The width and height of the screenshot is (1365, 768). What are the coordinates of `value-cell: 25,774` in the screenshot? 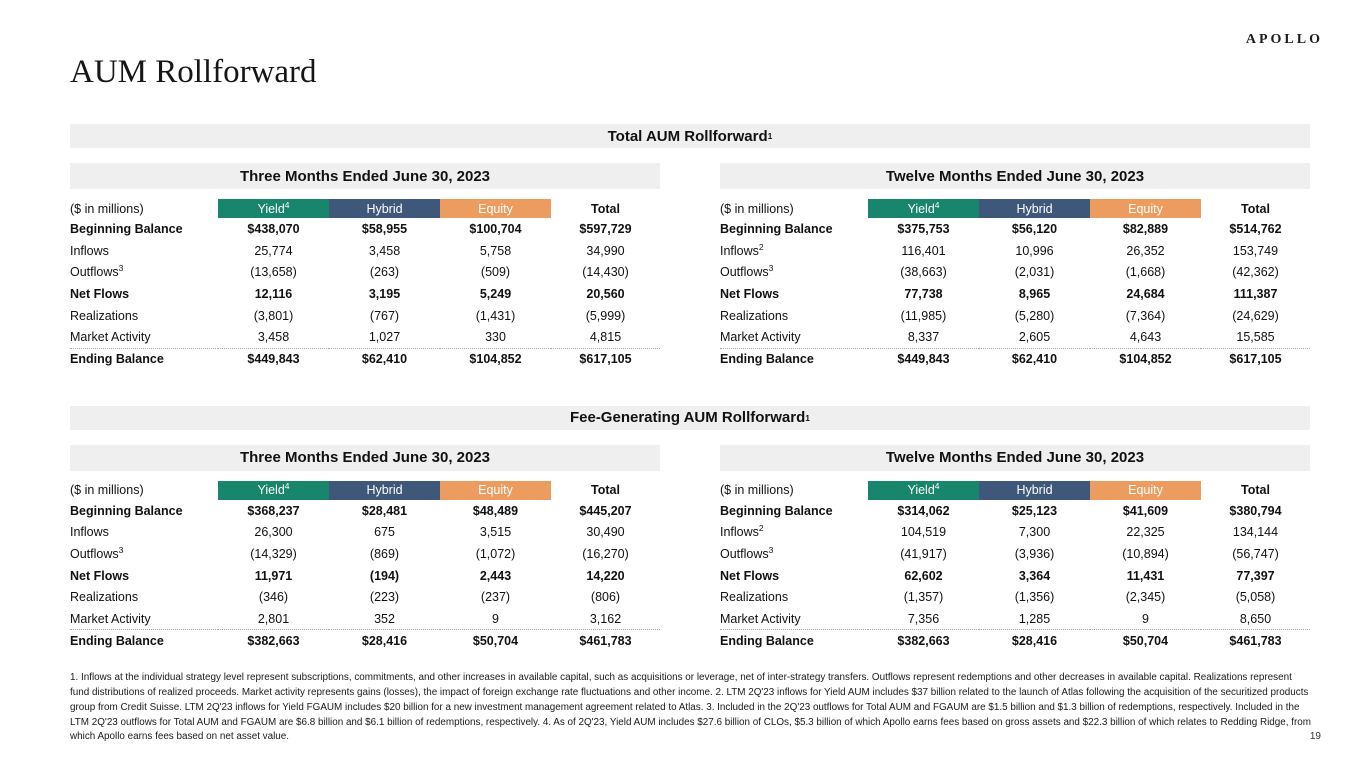 It's located at (273, 250).